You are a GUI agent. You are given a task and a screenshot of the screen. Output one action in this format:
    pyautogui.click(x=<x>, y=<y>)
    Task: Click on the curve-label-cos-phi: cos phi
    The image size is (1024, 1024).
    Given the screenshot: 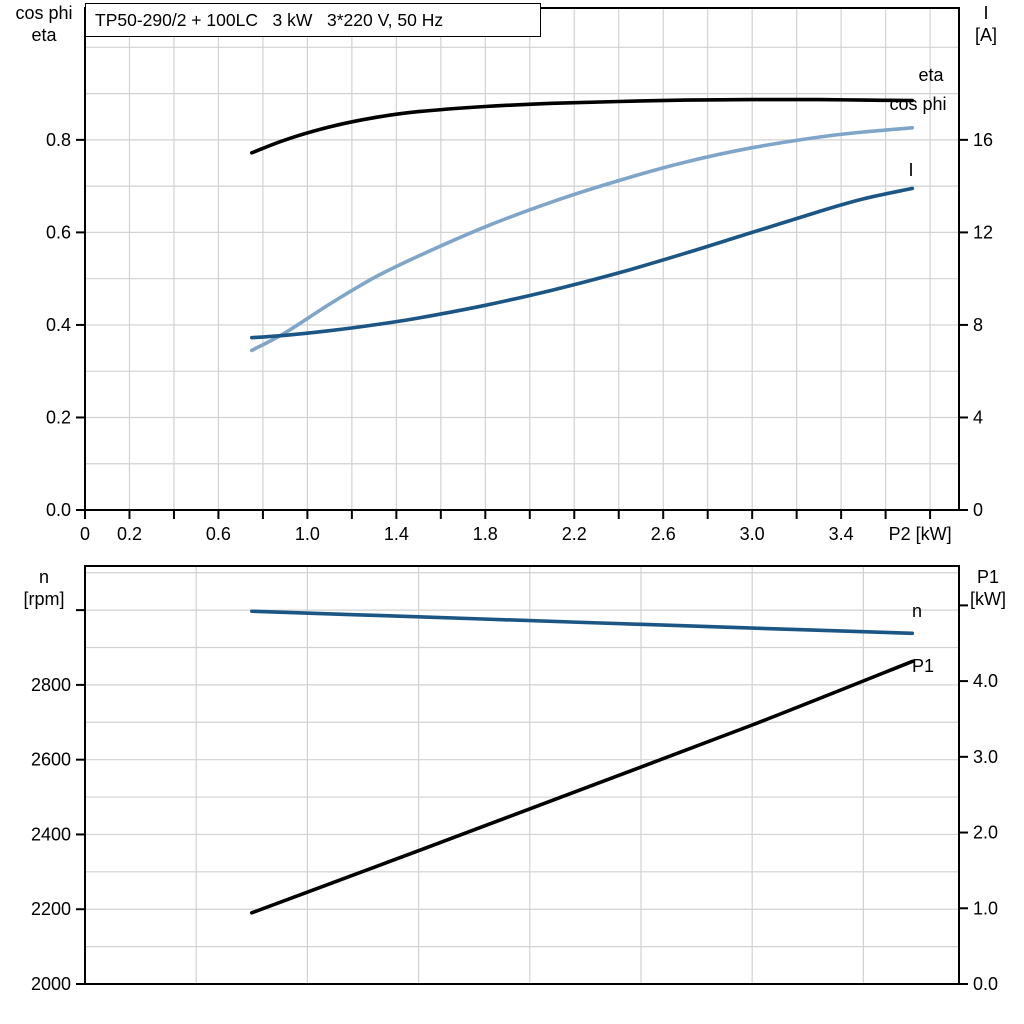 What is the action you would take?
    pyautogui.click(x=917, y=104)
    